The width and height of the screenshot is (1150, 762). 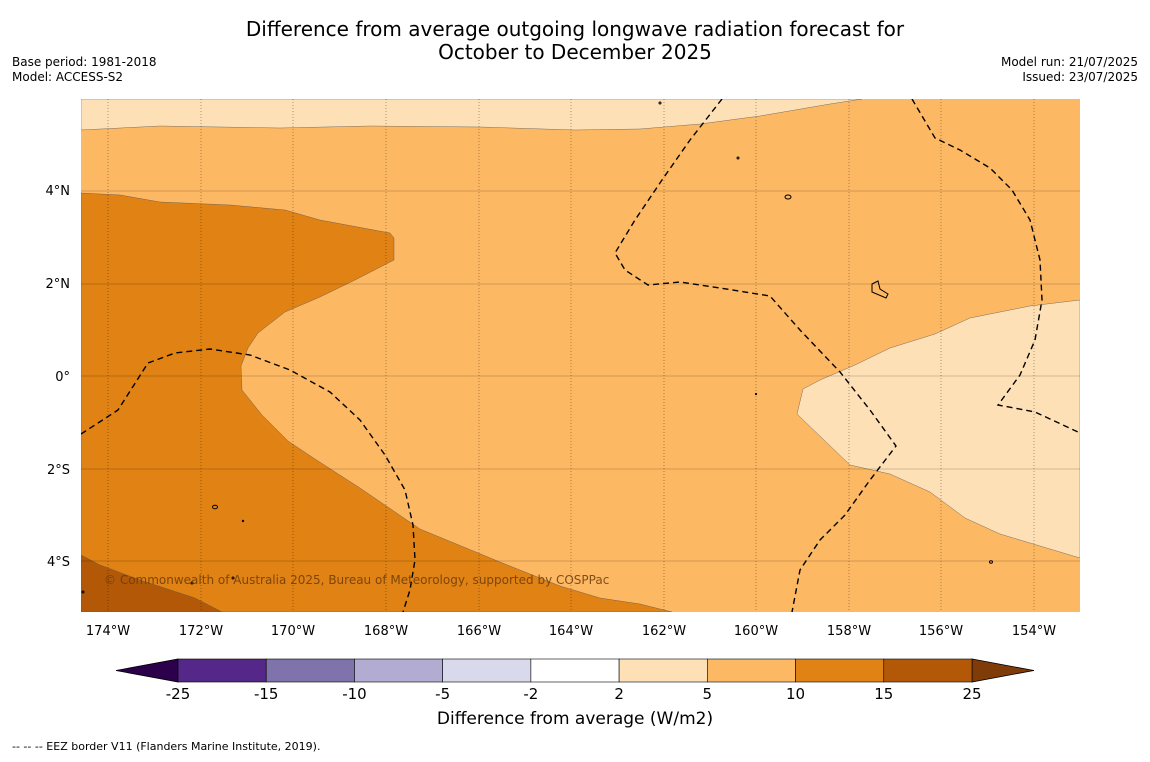 What do you see at coordinates (58, 562) in the screenshot?
I see `lat-label: 4°S` at bounding box center [58, 562].